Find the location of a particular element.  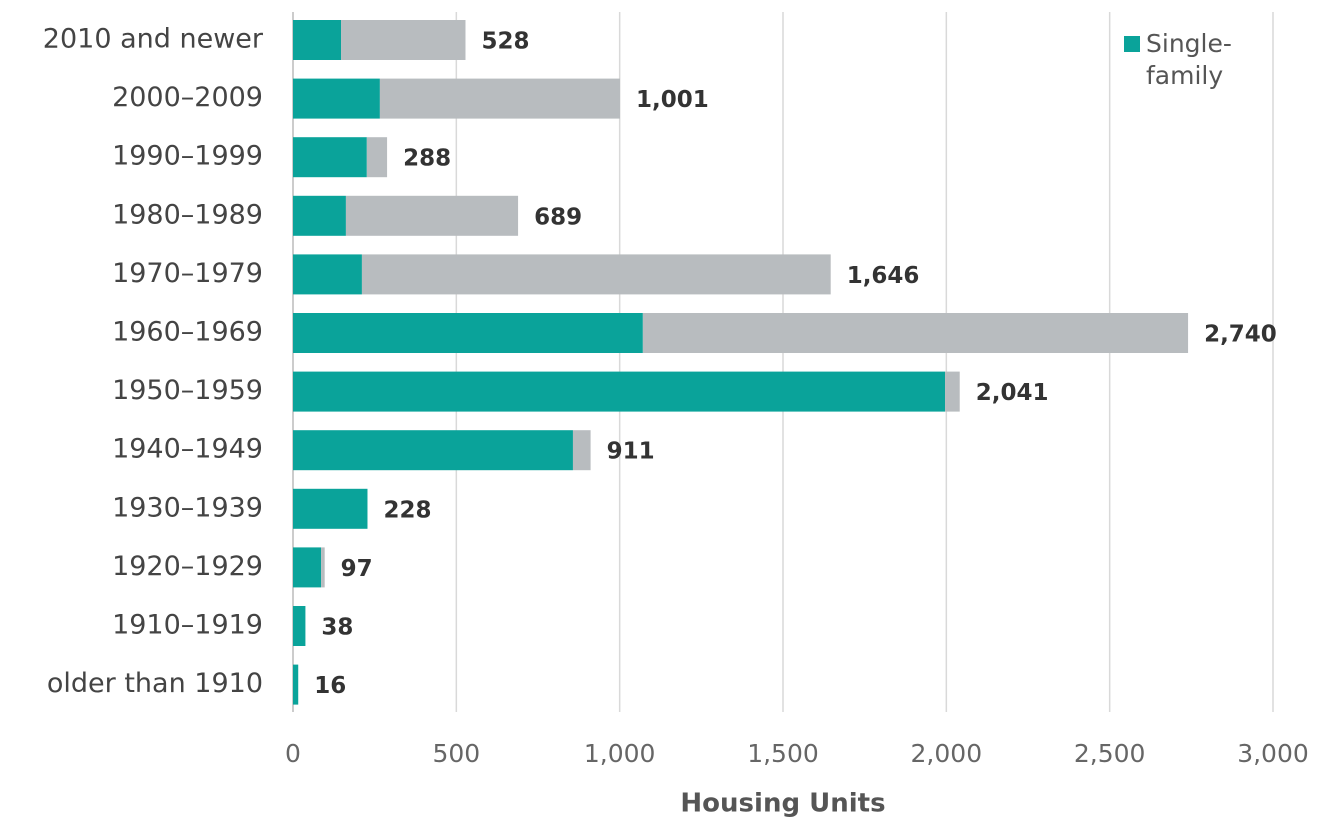

x-tick-label: 1,000 is located at coordinates (620, 753).